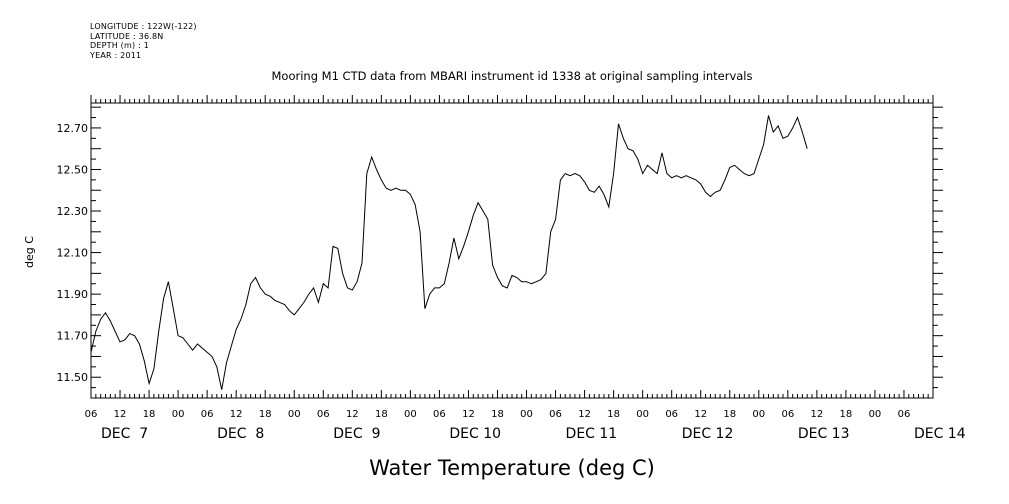 This screenshot has width=1009, height=504. I want to click on y-tick-label: 11.50, so click(73, 377).